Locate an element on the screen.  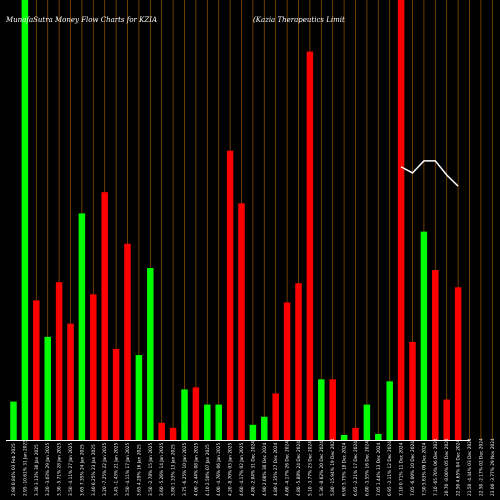
x-tick-label: 3.50 -2.78% 15 Jan 2025 is located at coordinates (151, 469).